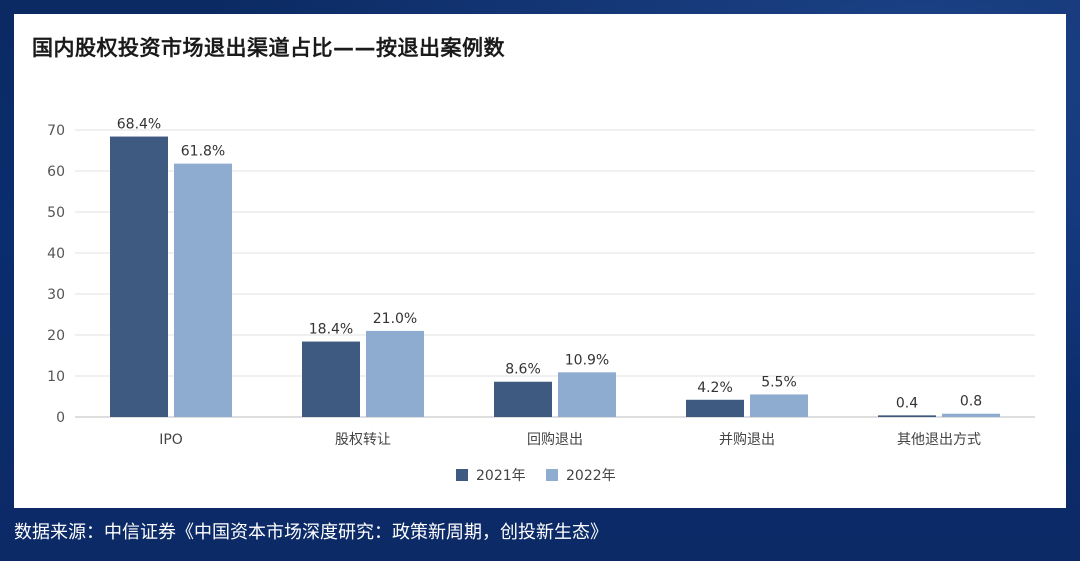 This screenshot has width=1080, height=561. I want to click on data-label: 4.2%, so click(715, 388).